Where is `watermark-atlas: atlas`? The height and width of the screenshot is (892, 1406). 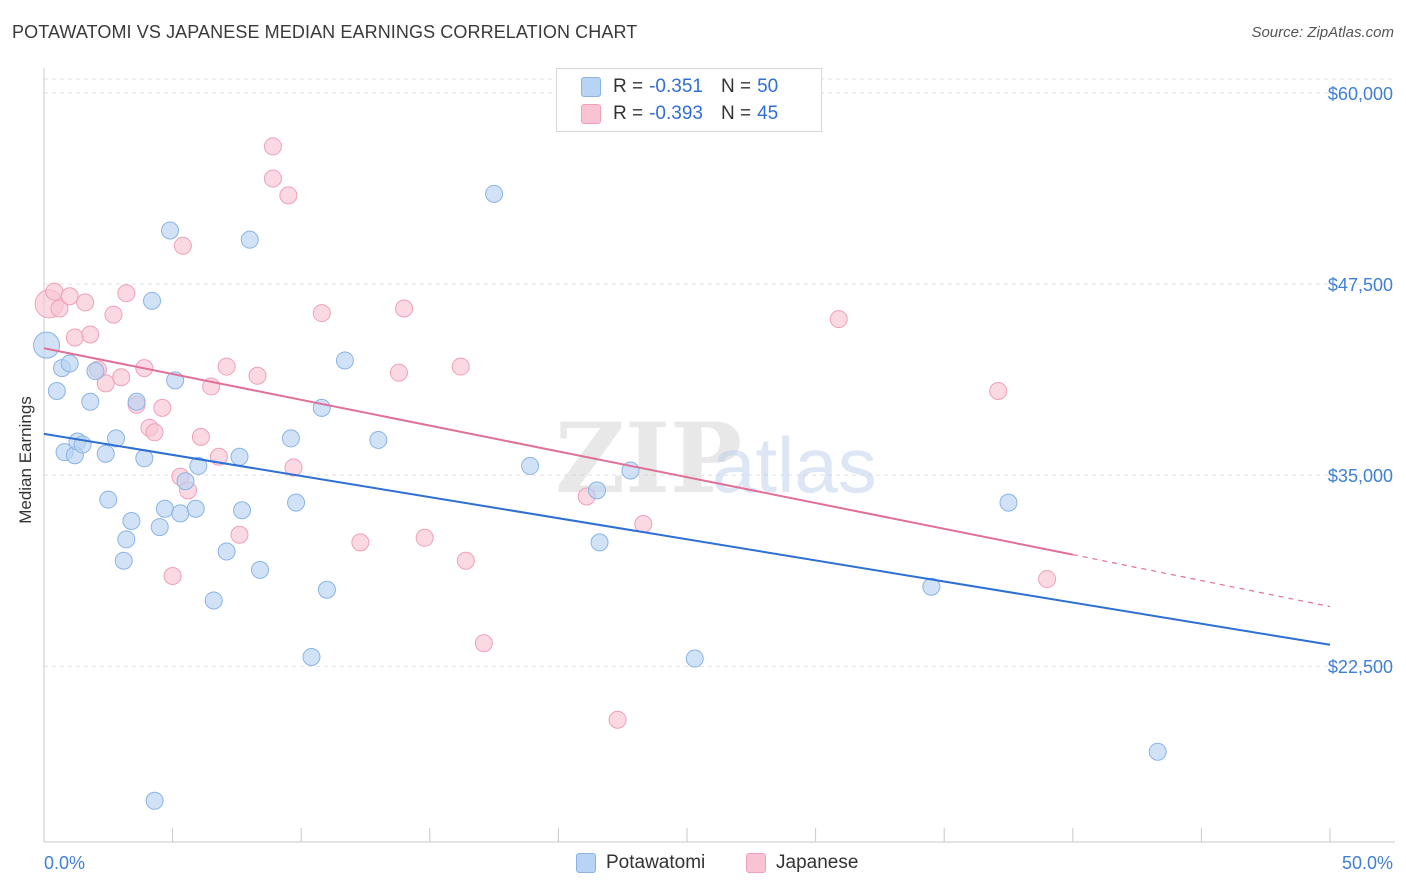
watermark-atlas: atlas is located at coordinates (794, 465).